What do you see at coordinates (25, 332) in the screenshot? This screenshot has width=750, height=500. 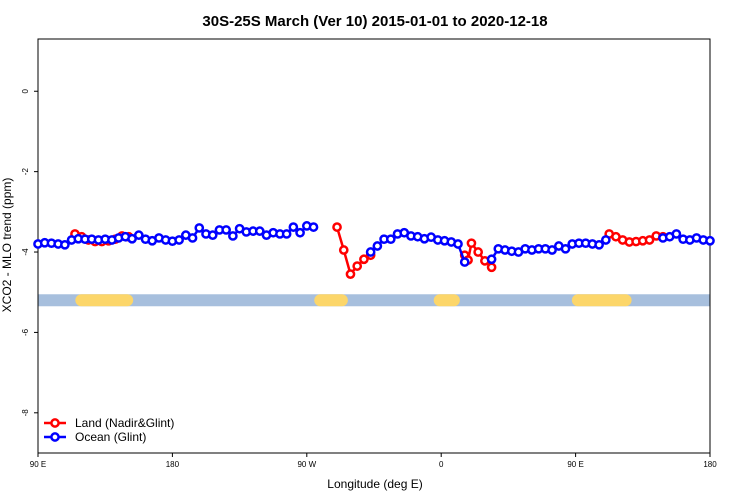 I see `y-tick-label: -6` at bounding box center [25, 332].